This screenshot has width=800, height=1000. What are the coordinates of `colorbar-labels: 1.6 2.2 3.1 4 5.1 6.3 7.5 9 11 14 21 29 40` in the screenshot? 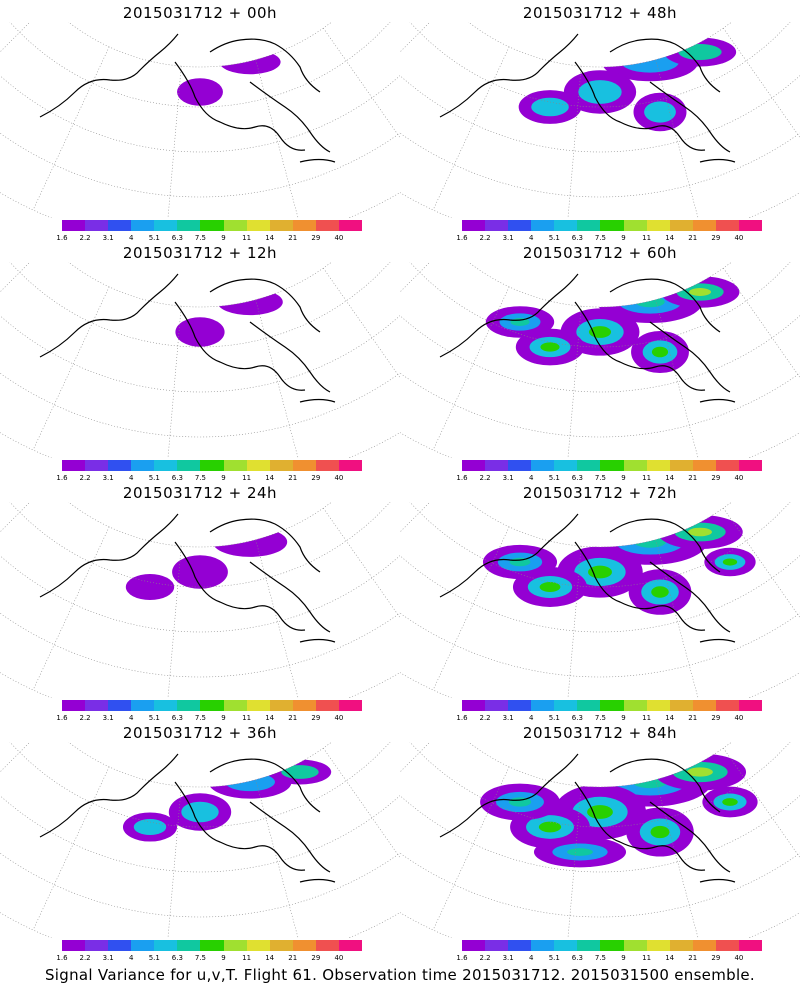 It's located at (210, 959).